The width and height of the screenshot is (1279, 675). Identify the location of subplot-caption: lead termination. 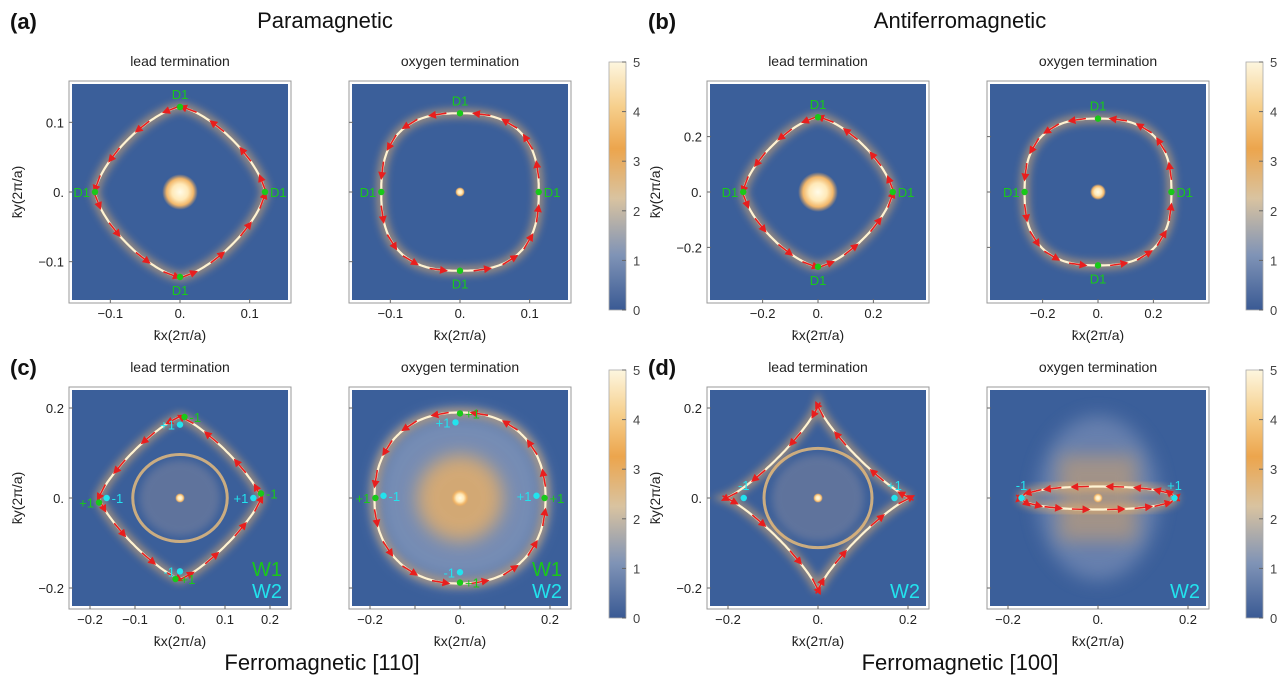
(180, 367).